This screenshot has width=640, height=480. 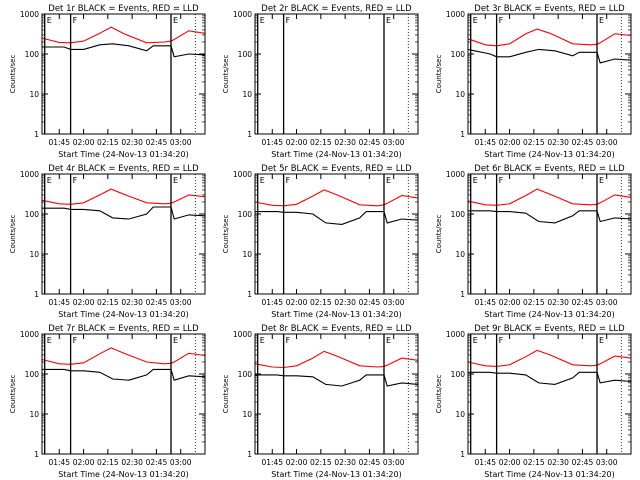 What do you see at coordinates (123, 329) in the screenshot?
I see `panel-title: Det 7r BLACK = Events, RED = LLD` at bounding box center [123, 329].